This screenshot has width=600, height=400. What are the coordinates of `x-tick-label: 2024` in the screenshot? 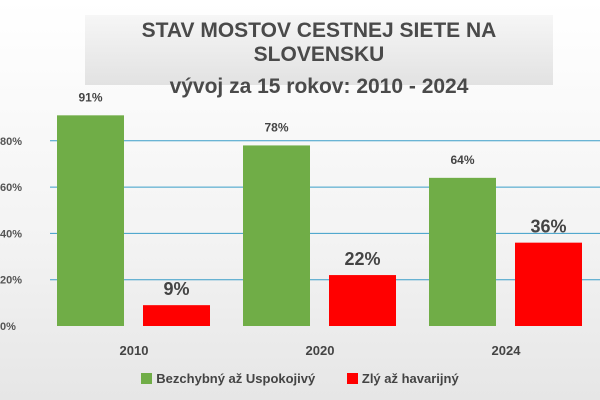 It's located at (507, 350).